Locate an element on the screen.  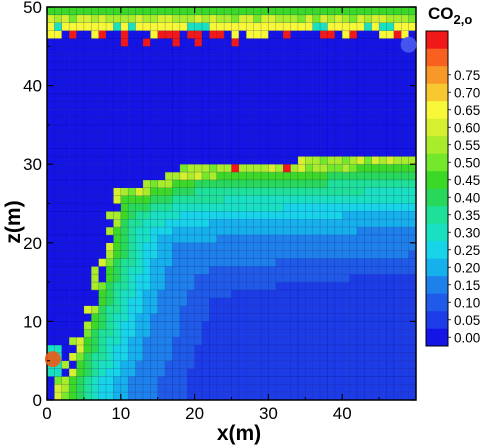
colorbar-label: 0.10 is located at coordinates (467, 302).